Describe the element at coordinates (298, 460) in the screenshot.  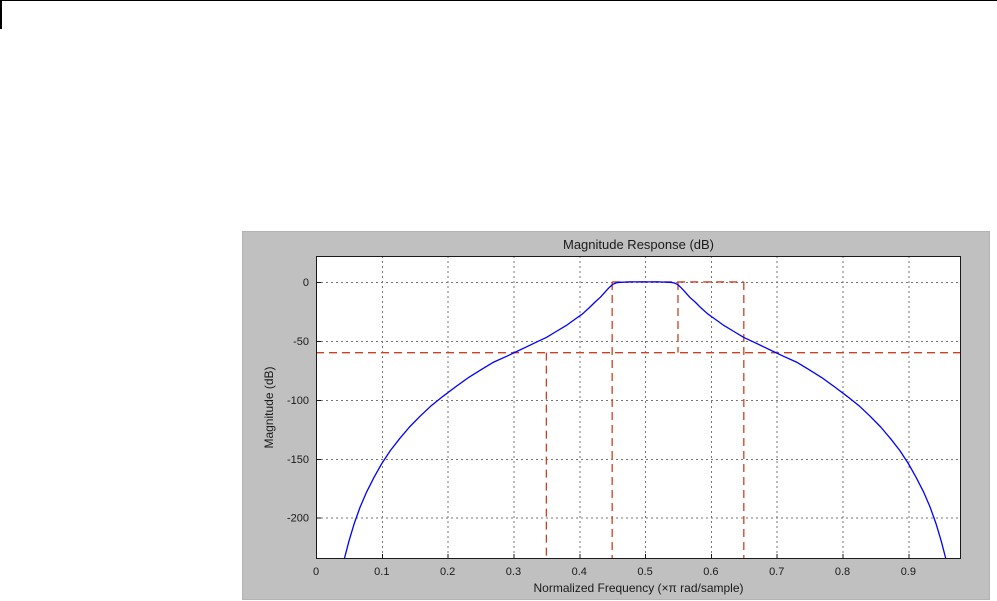
I see `y-tick-label: -150` at that location.